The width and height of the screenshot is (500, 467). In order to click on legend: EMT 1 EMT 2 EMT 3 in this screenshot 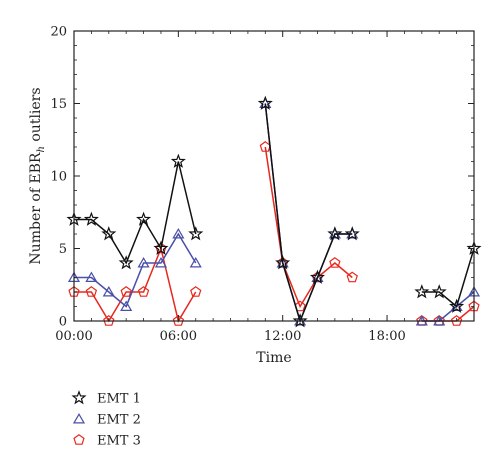, I will do `click(106, 419)`.